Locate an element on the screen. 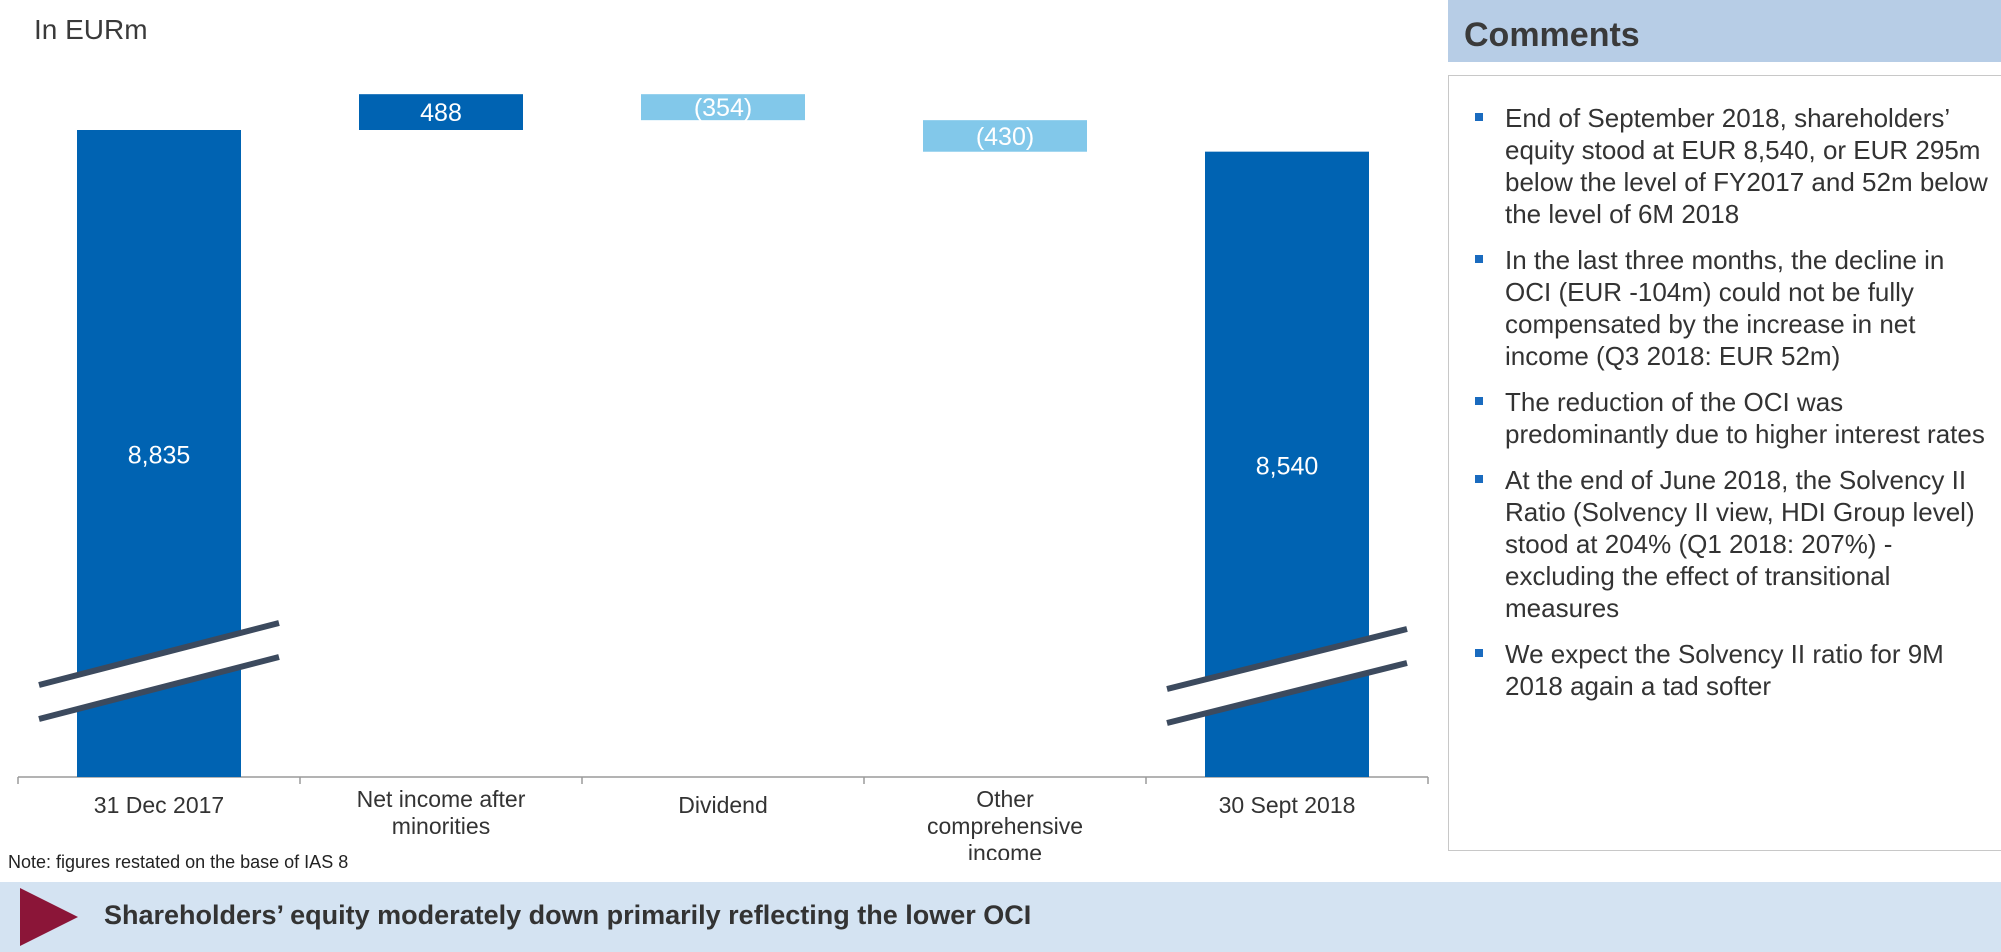 The width and height of the screenshot is (2001, 952). category-label: 30 Sept 2018 is located at coordinates (1287, 805).